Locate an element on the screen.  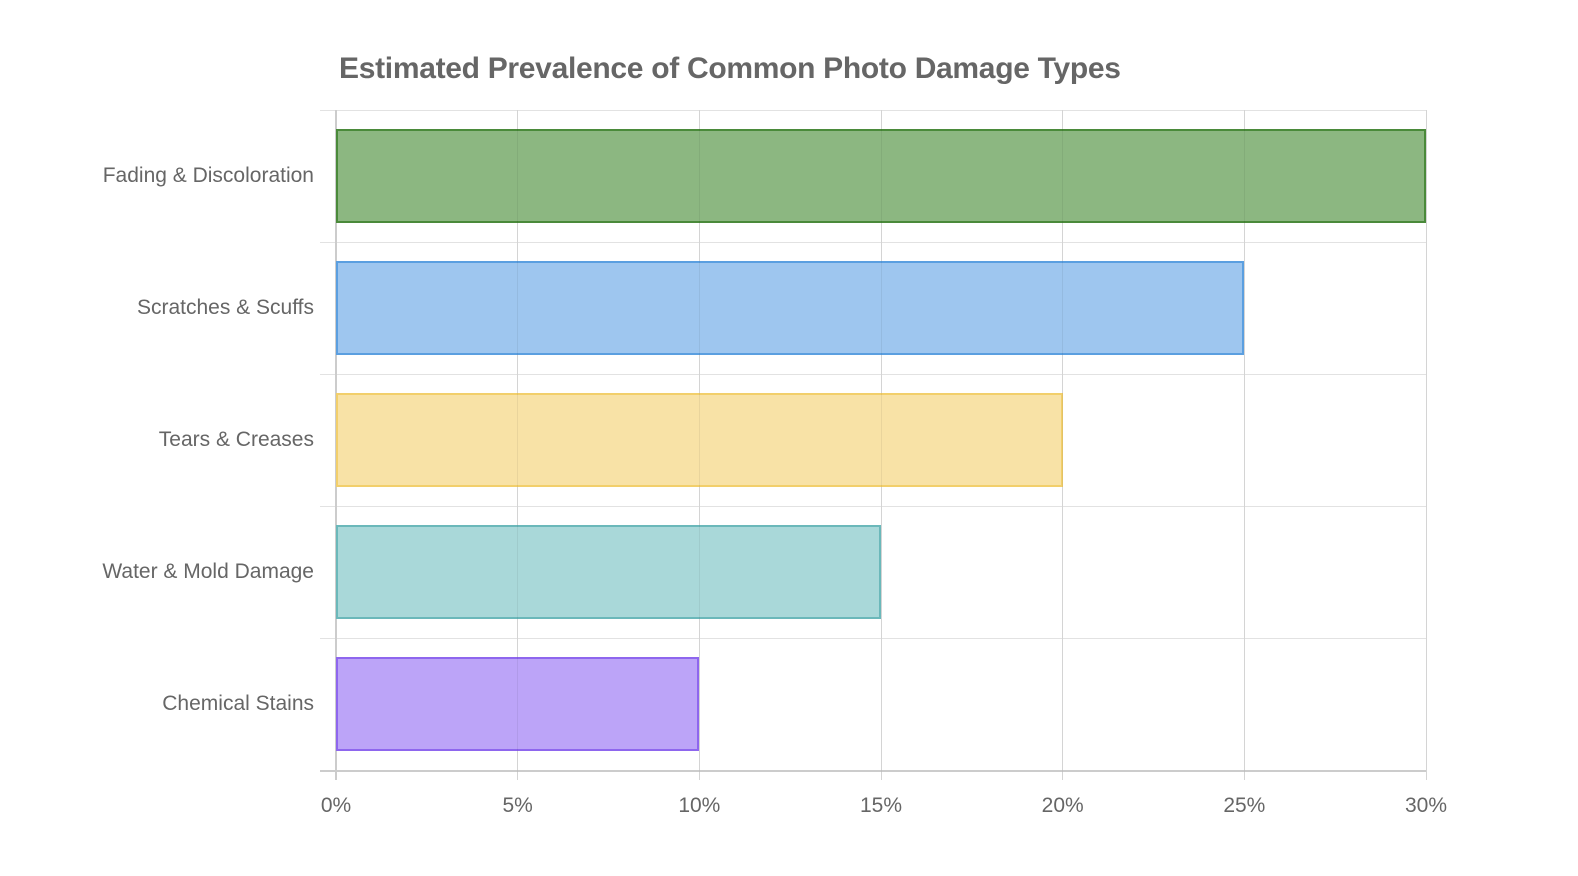
y-category-label: Tears & Creases is located at coordinates (236, 439).